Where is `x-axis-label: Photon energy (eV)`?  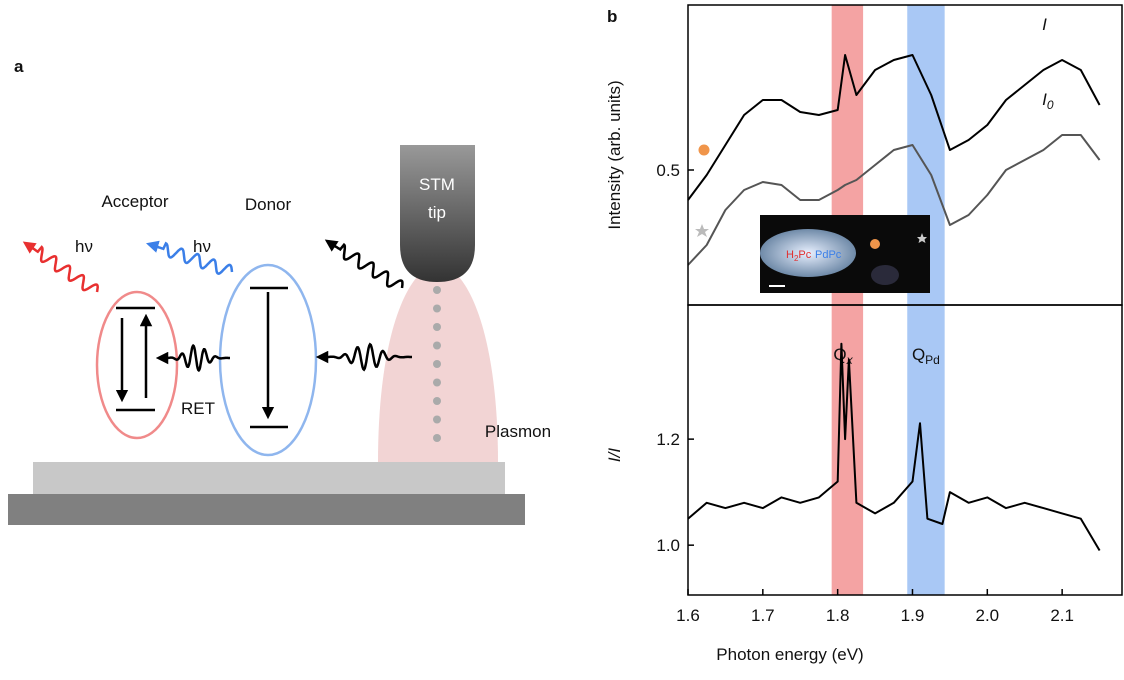
x-axis-label: Photon energy (eV) is located at coordinates (789, 654).